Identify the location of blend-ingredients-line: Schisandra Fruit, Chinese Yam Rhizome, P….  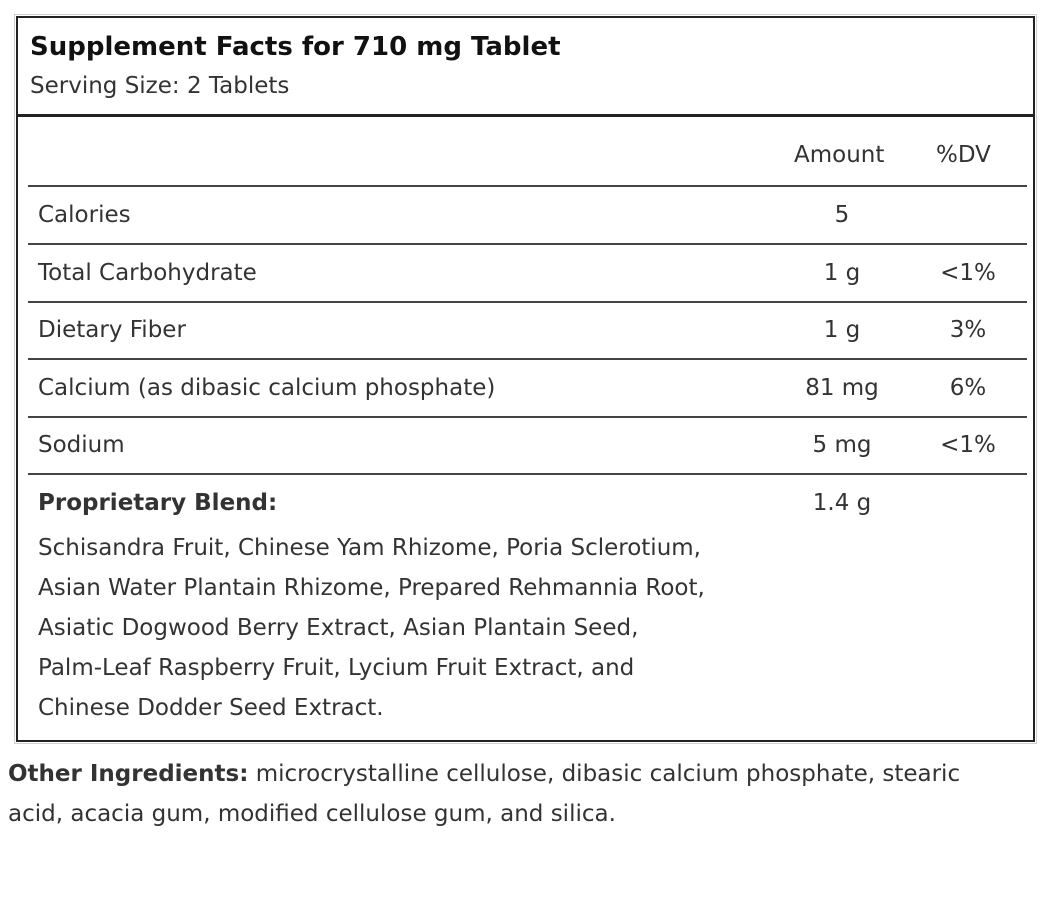
(369, 548).